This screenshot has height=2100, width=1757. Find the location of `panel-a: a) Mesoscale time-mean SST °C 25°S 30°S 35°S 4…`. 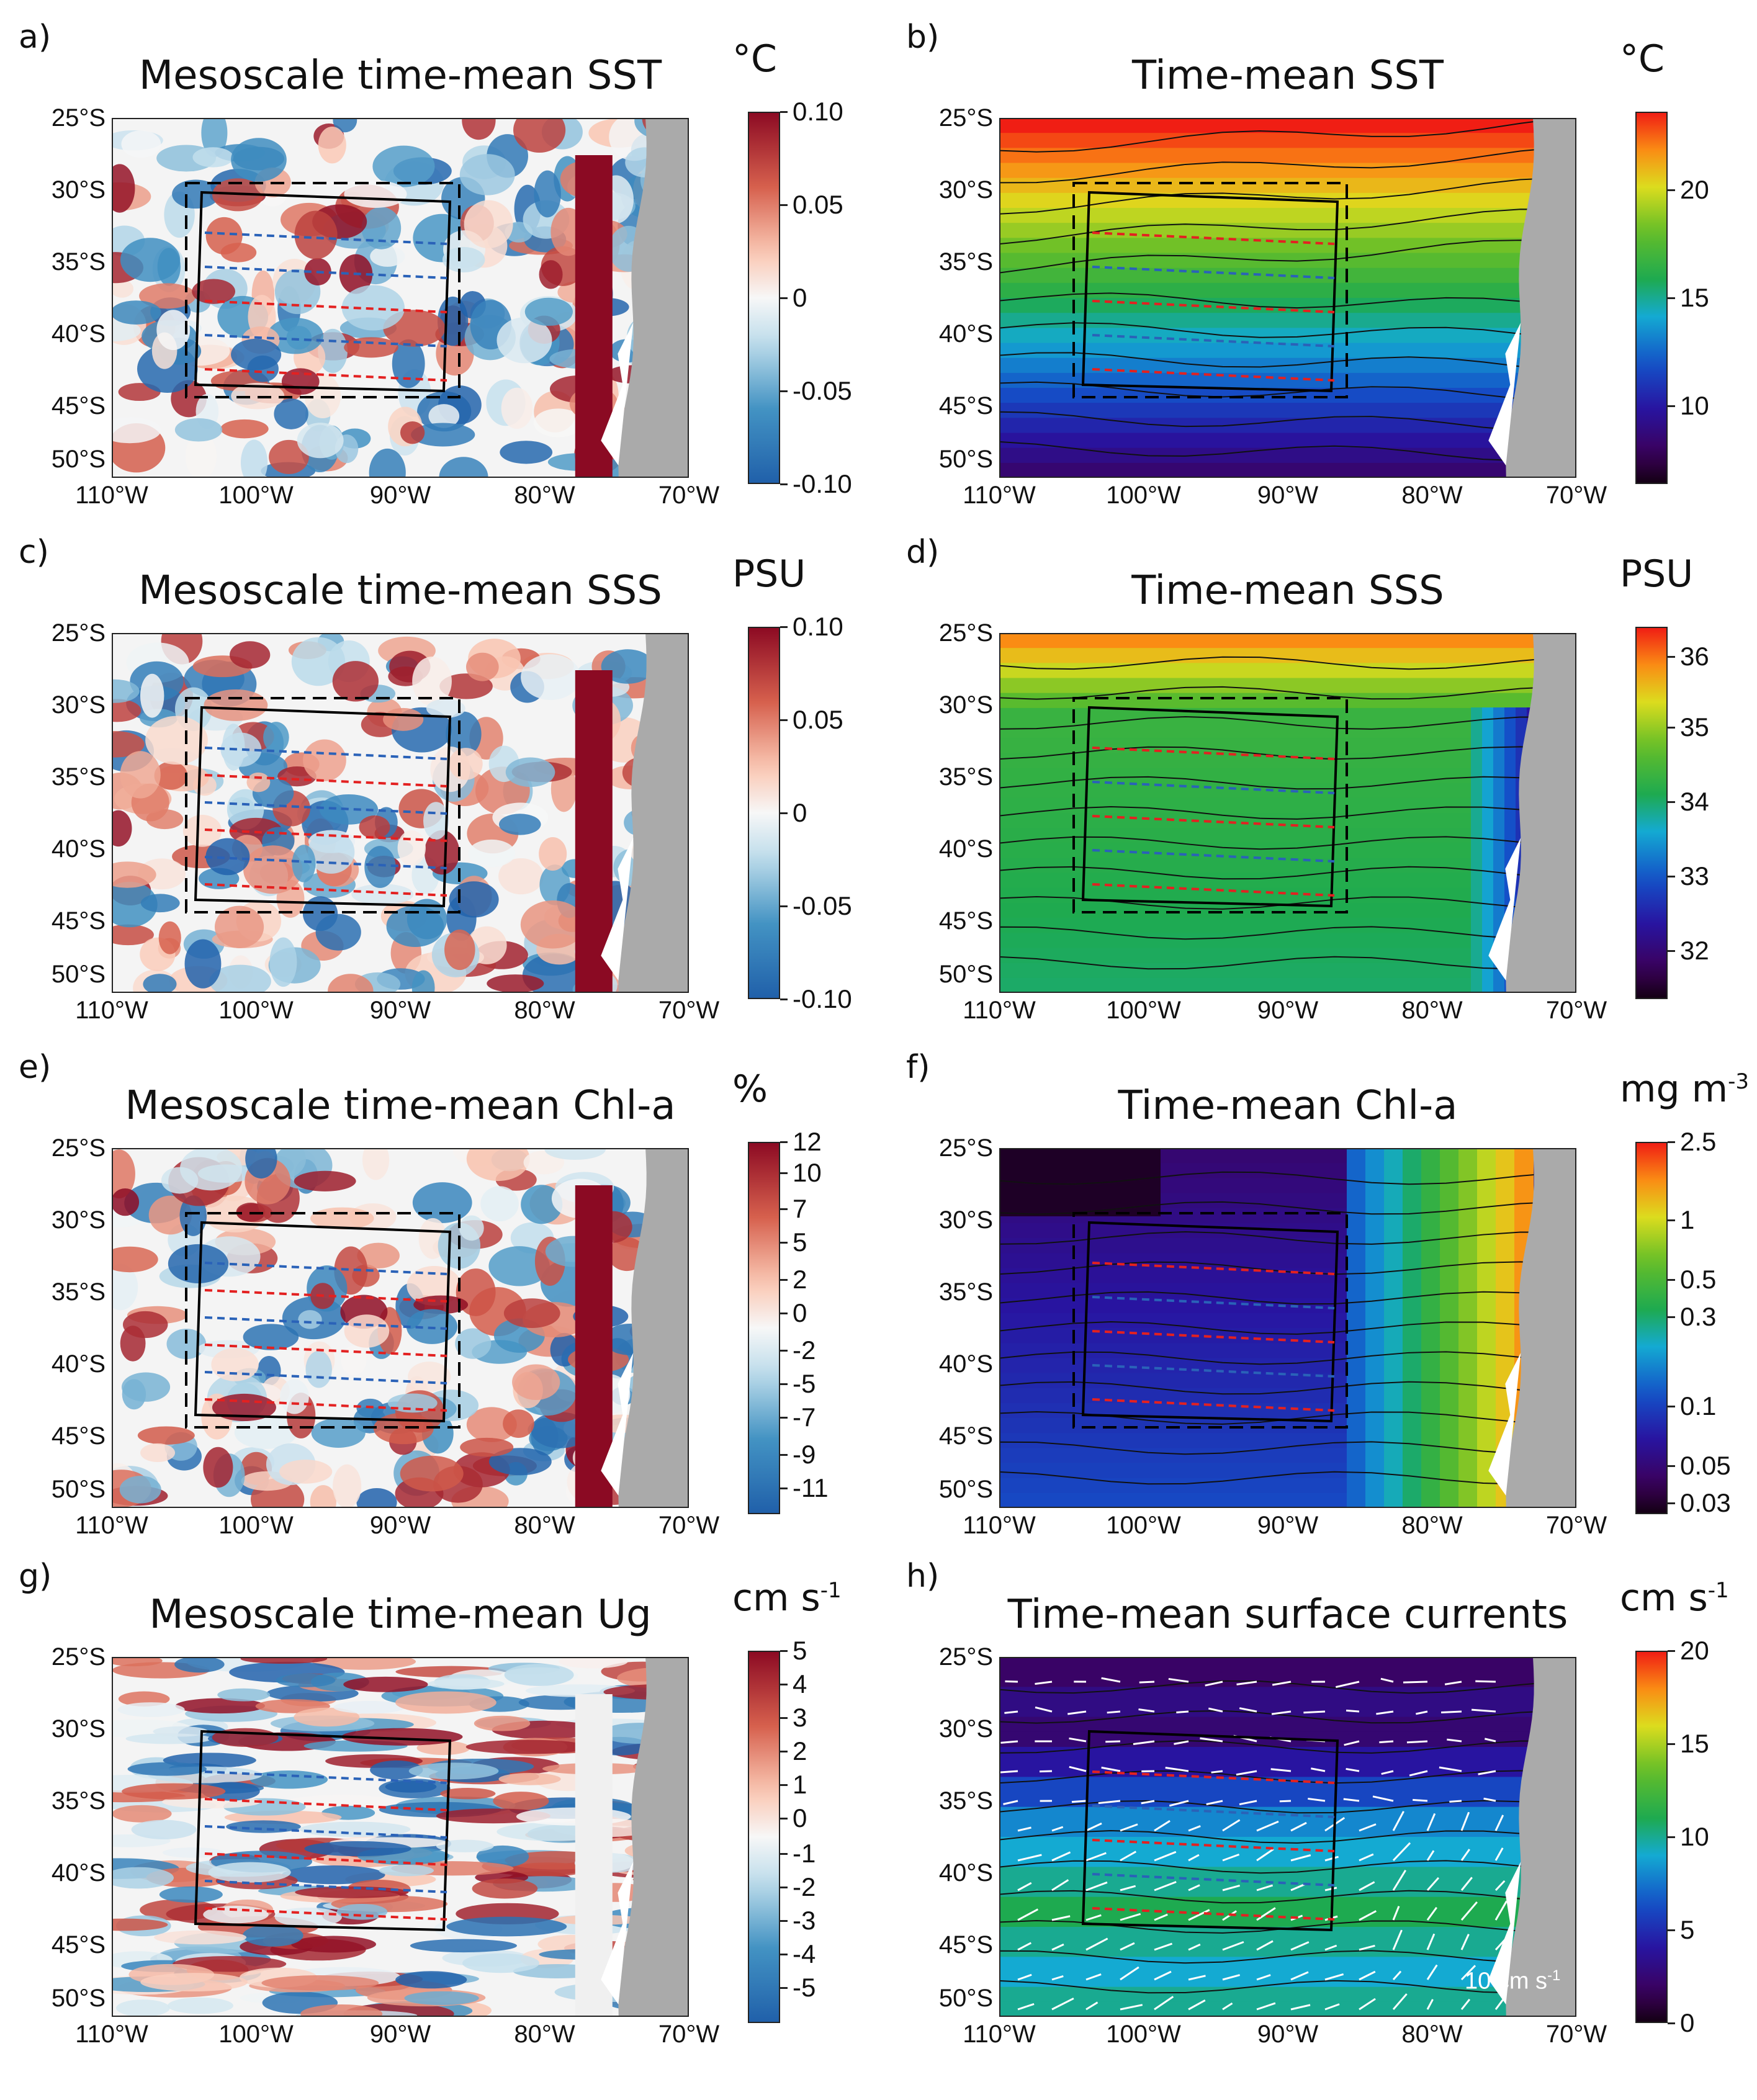

panel-a: a) Mesoscale time-mean SST °C 25°S 30°S 35°S 4… is located at coordinates (434, 254).